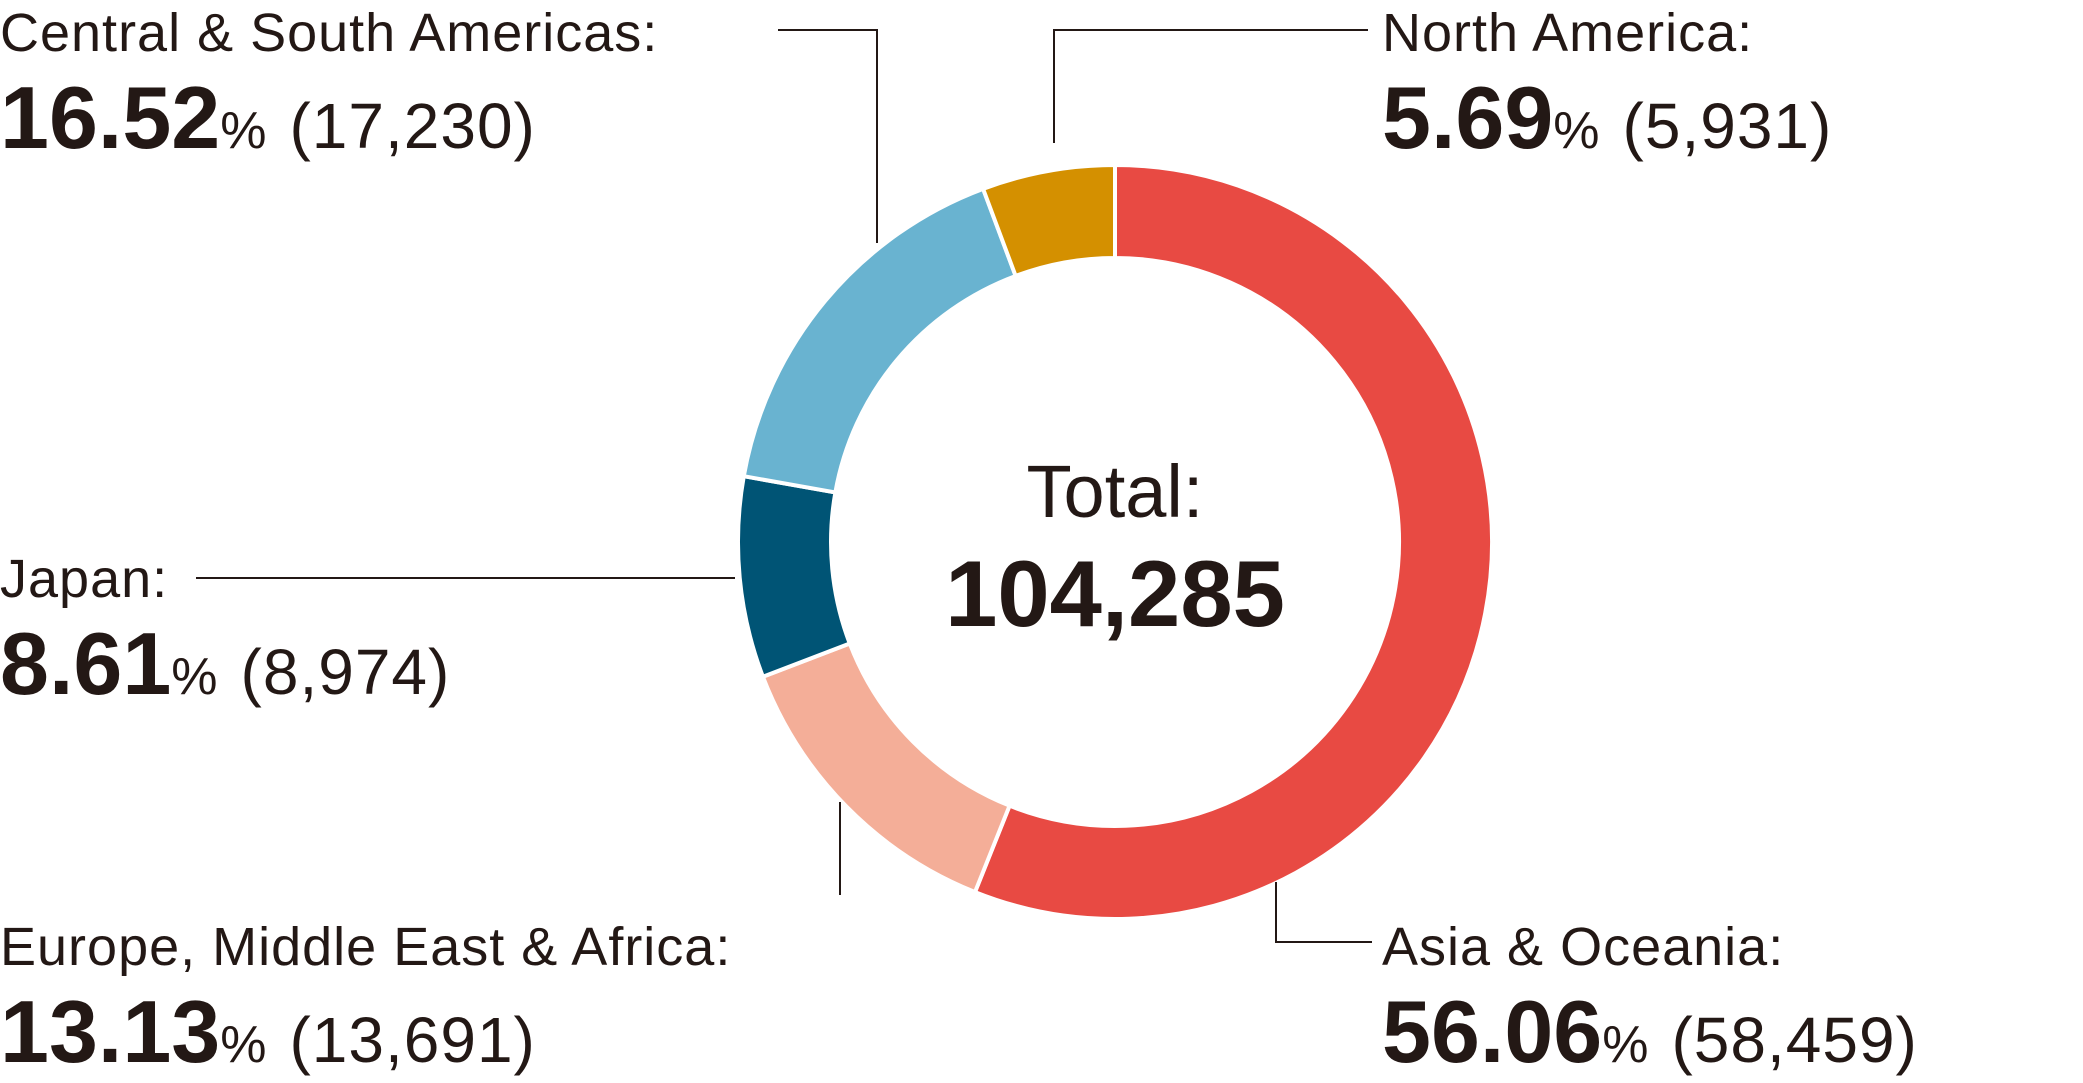 The height and width of the screenshot is (1083, 2083). Describe the element at coordinates (1583, 947) in the screenshot. I see `region-name: Asia & Oceania:` at that location.